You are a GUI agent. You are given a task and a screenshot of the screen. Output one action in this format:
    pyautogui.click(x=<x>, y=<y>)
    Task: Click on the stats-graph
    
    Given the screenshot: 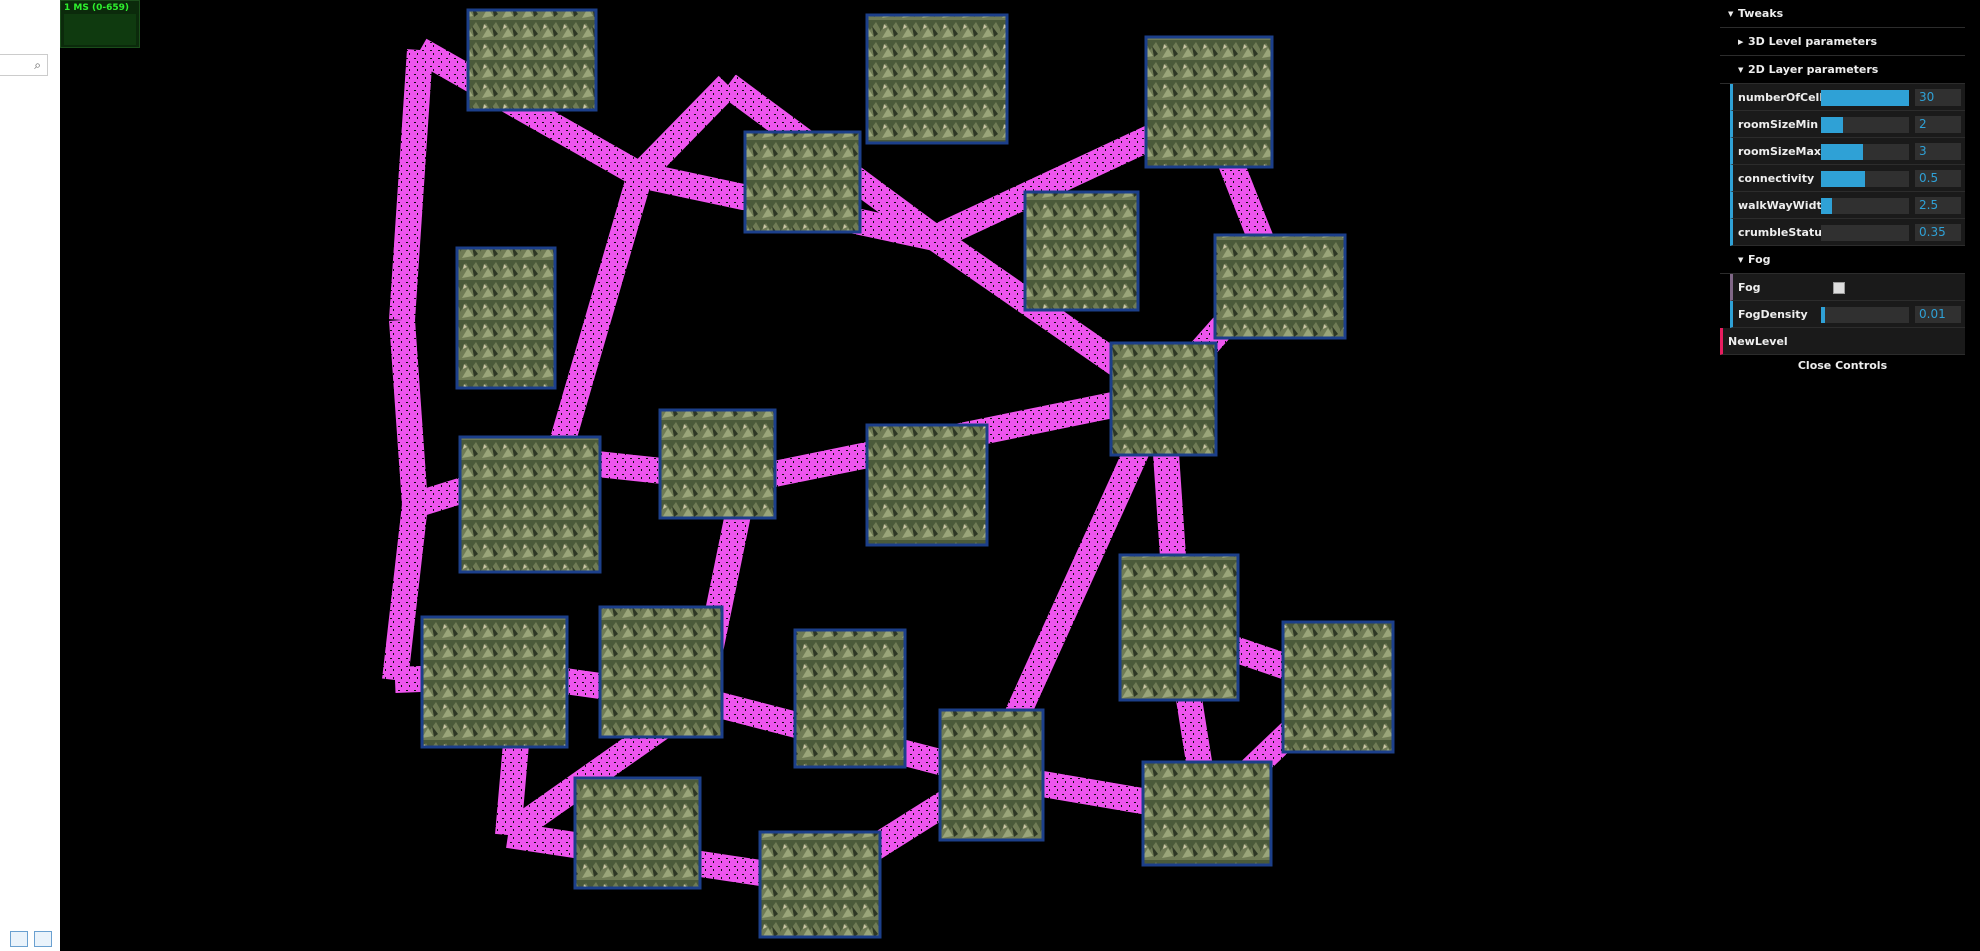 What is the action you would take?
    pyautogui.click(x=100, y=29)
    